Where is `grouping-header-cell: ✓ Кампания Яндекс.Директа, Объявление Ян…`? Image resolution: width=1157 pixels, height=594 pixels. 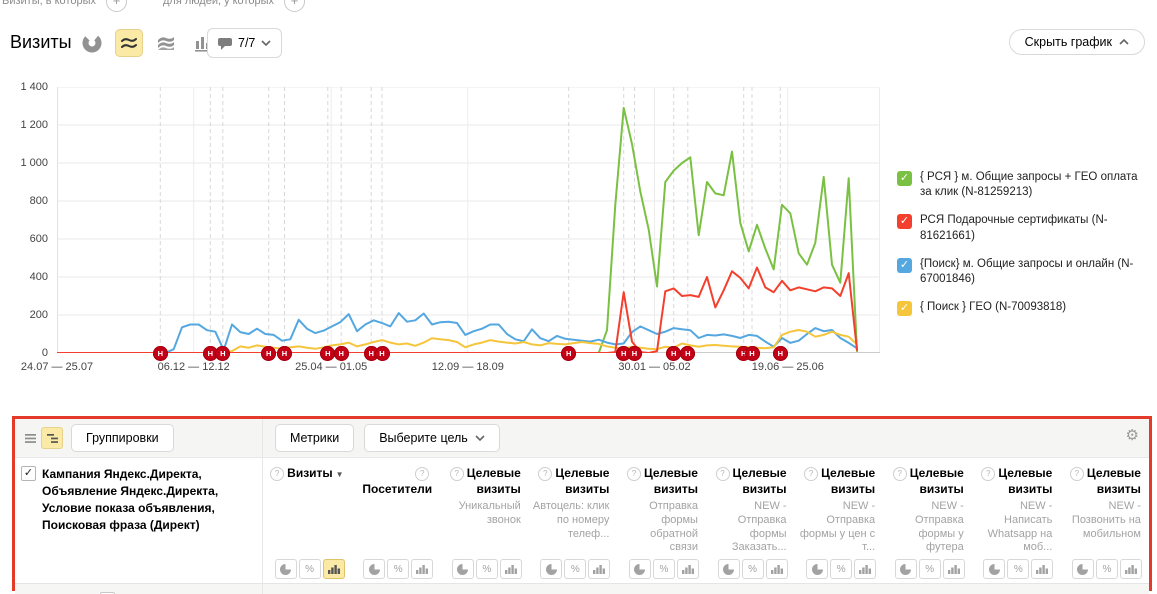 grouping-header-cell: ✓ Кампания Яндекс.Директа, Объявление Ян… is located at coordinates (139, 521).